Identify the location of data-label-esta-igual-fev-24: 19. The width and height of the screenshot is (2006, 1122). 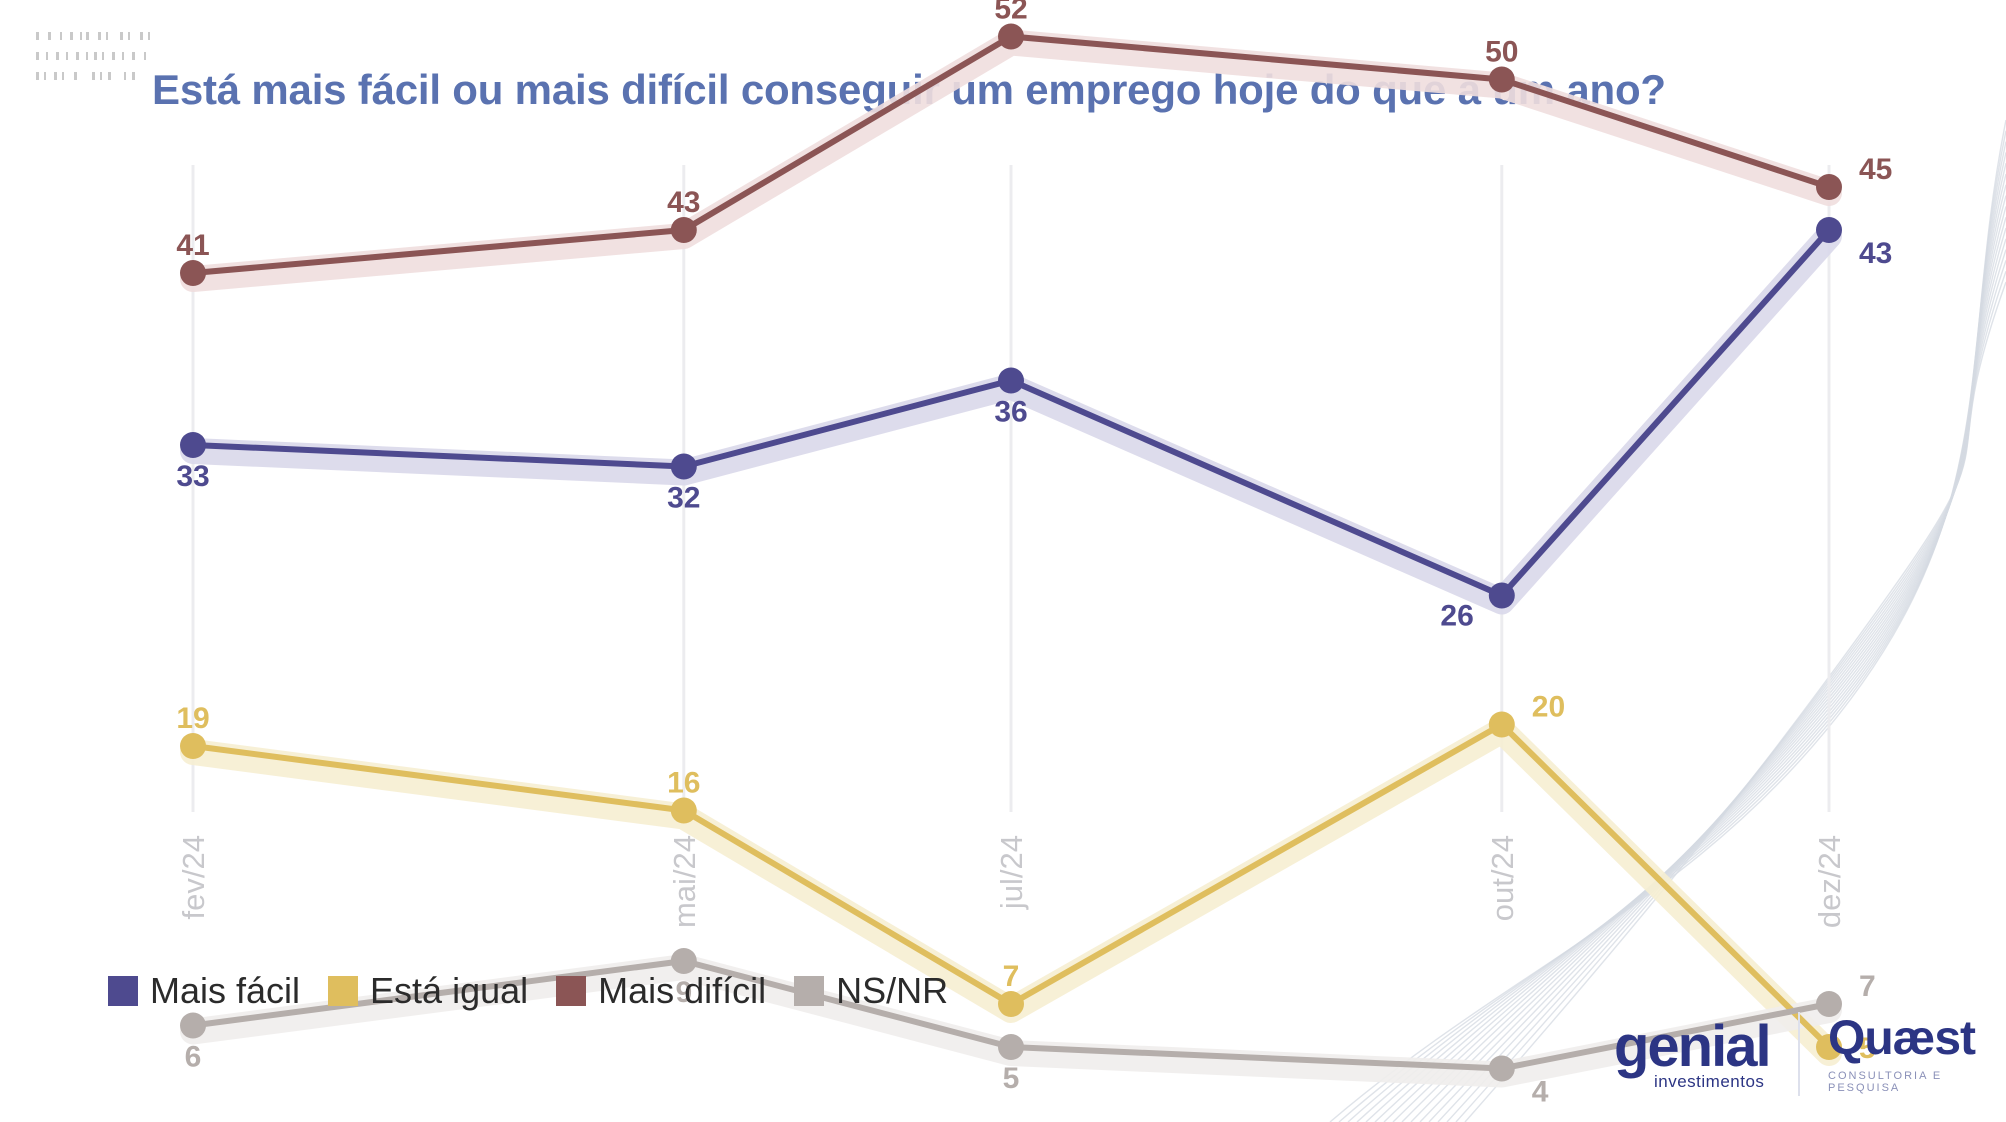
(192, 718).